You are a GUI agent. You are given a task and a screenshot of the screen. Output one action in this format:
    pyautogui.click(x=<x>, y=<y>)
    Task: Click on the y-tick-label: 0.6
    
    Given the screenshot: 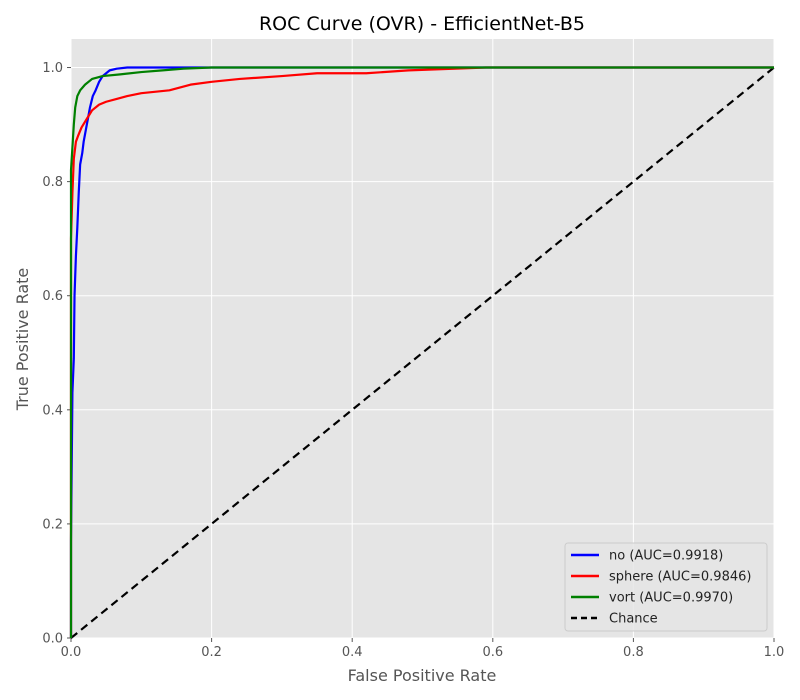 What is the action you would take?
    pyautogui.click(x=52, y=296)
    